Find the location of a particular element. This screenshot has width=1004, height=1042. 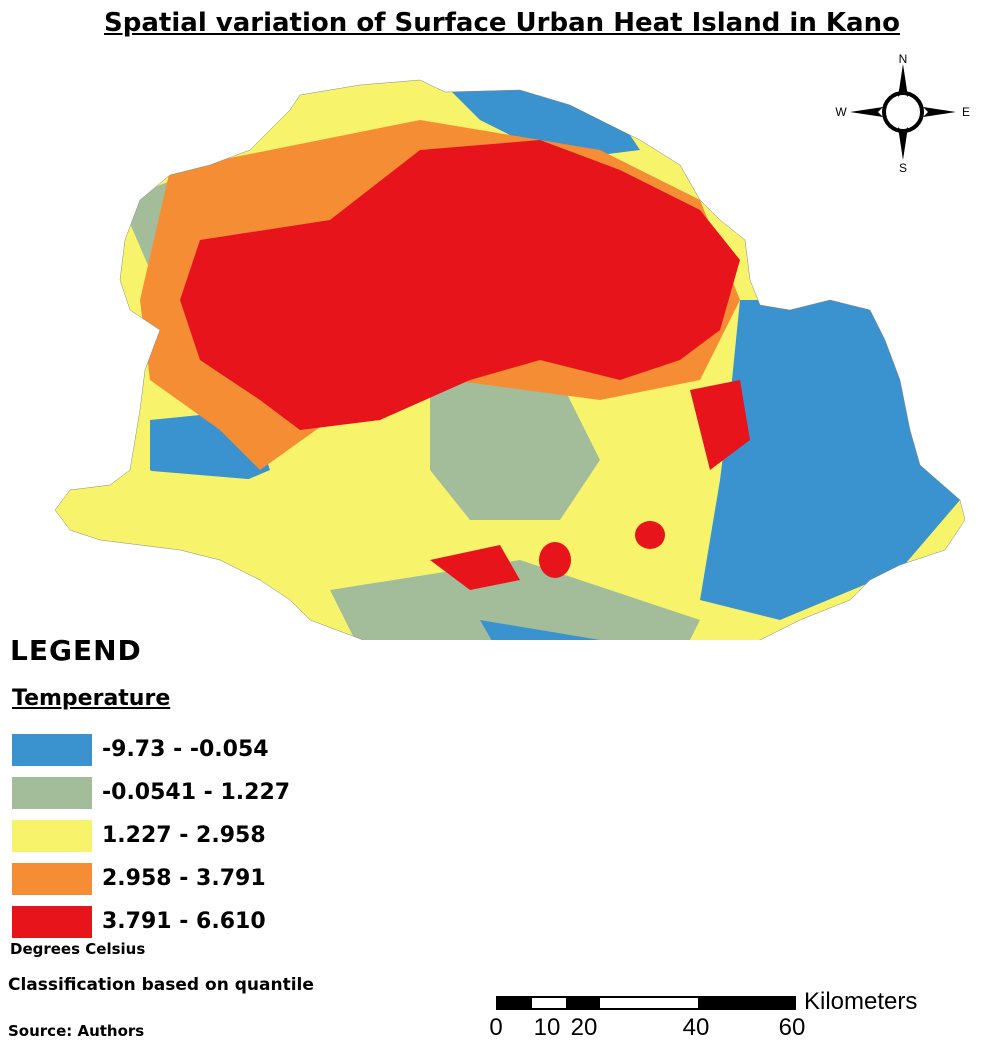

legend-label: 2.958 - 3.791 is located at coordinates (184, 878).